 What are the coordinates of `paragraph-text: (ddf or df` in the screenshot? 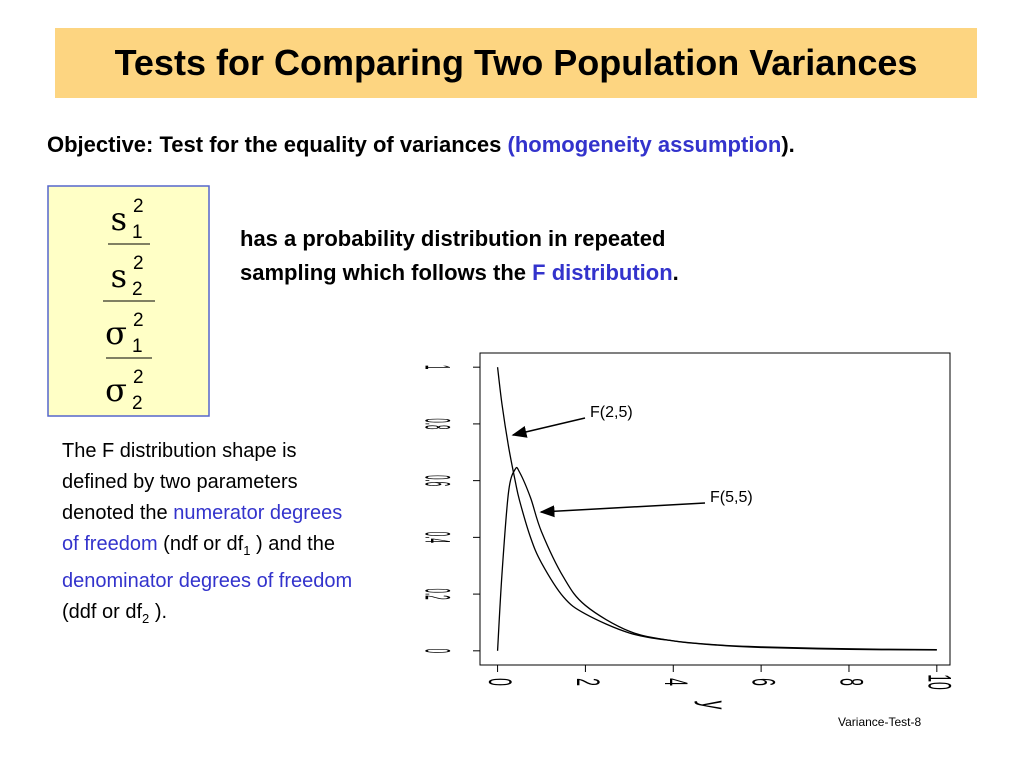 It's located at (102, 612).